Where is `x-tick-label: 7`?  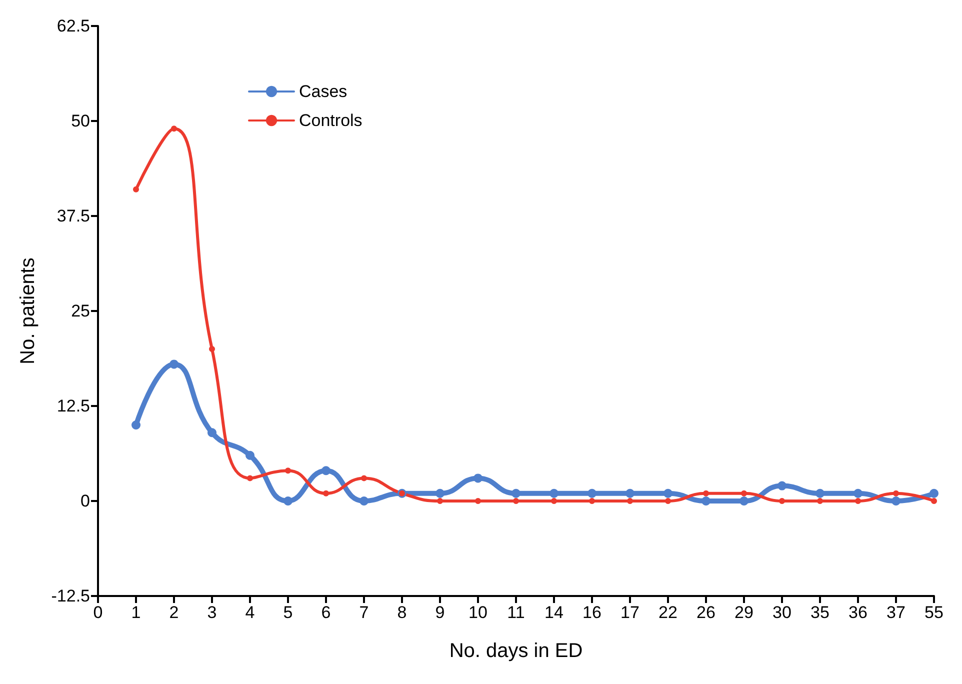 x-tick-label: 7 is located at coordinates (364, 612).